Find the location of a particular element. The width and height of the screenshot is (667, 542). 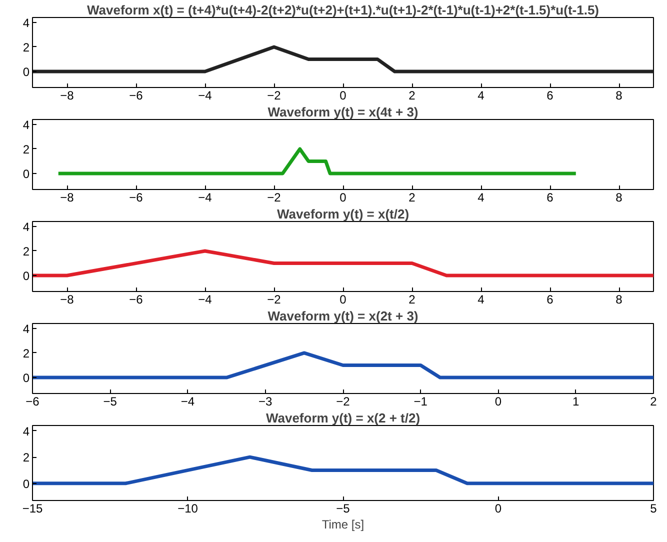

x-tick-label: 1 is located at coordinates (576, 401).